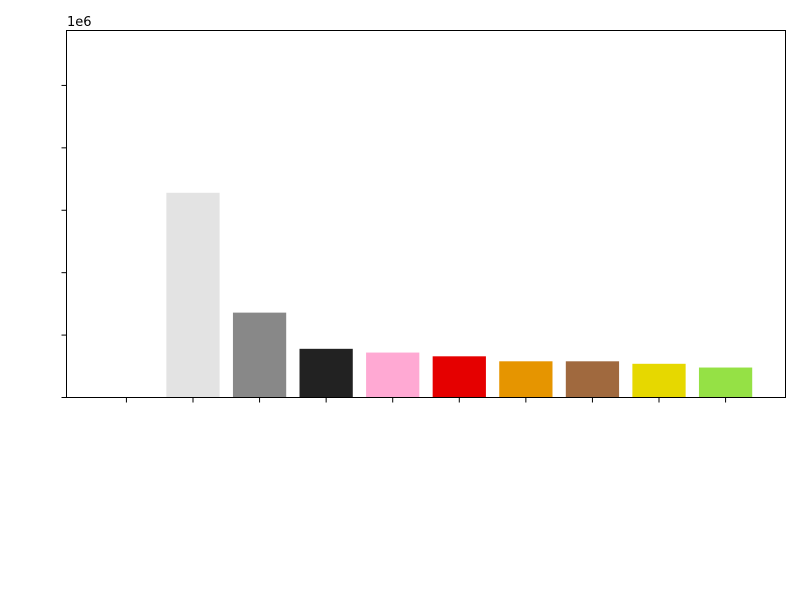 The image size is (800, 600). What do you see at coordinates (79, 22) in the screenshot?
I see `y-offset-label: 1e6` at bounding box center [79, 22].